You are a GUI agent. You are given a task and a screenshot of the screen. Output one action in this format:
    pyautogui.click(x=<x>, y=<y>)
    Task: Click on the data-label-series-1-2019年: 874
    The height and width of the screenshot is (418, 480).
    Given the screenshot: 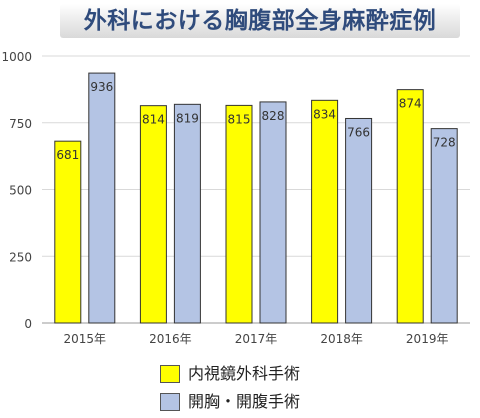 What is the action you would take?
    pyautogui.click(x=410, y=104)
    